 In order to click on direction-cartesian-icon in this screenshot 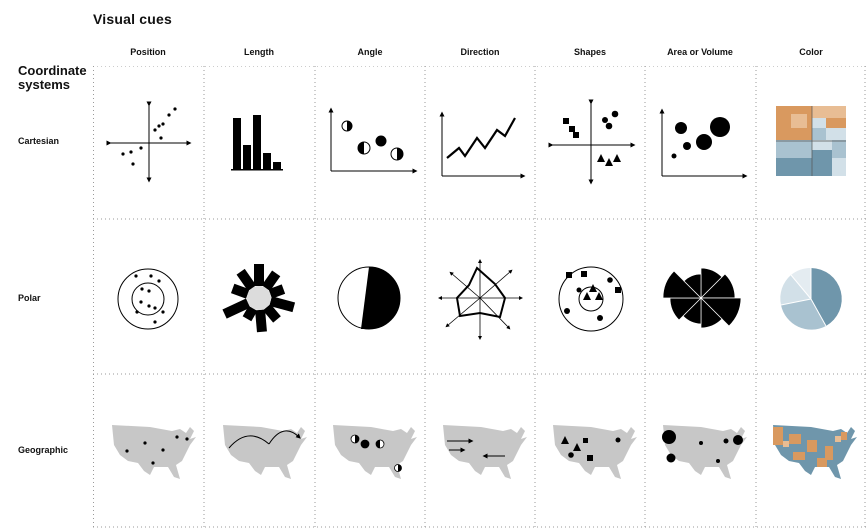, I will do `click(482, 145)`.